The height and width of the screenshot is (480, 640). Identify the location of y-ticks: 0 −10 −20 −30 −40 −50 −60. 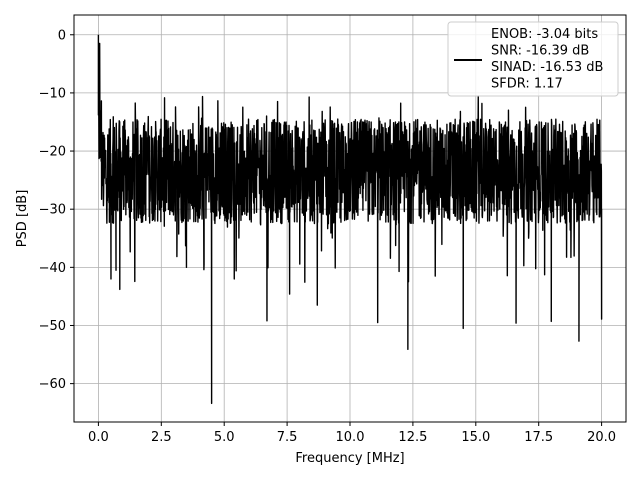
(56, 210).